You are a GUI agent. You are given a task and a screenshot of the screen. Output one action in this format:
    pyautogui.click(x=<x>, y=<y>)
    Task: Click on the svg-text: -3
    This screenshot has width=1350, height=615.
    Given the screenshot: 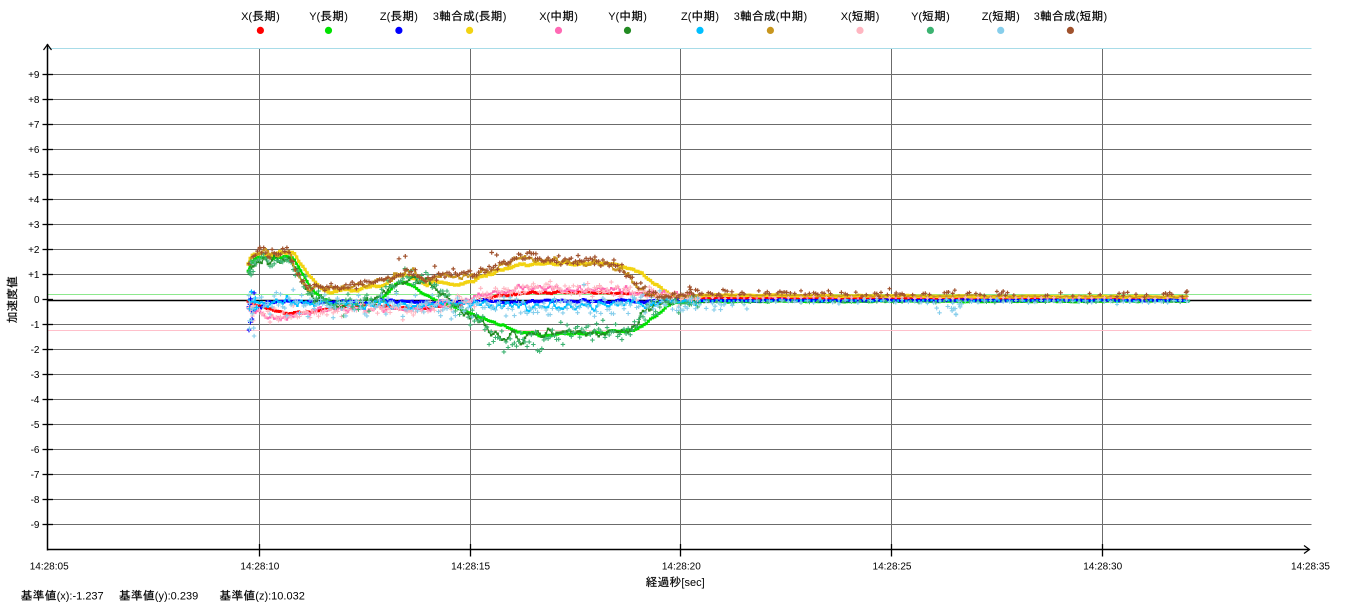 What is the action you would take?
    pyautogui.click(x=35, y=375)
    